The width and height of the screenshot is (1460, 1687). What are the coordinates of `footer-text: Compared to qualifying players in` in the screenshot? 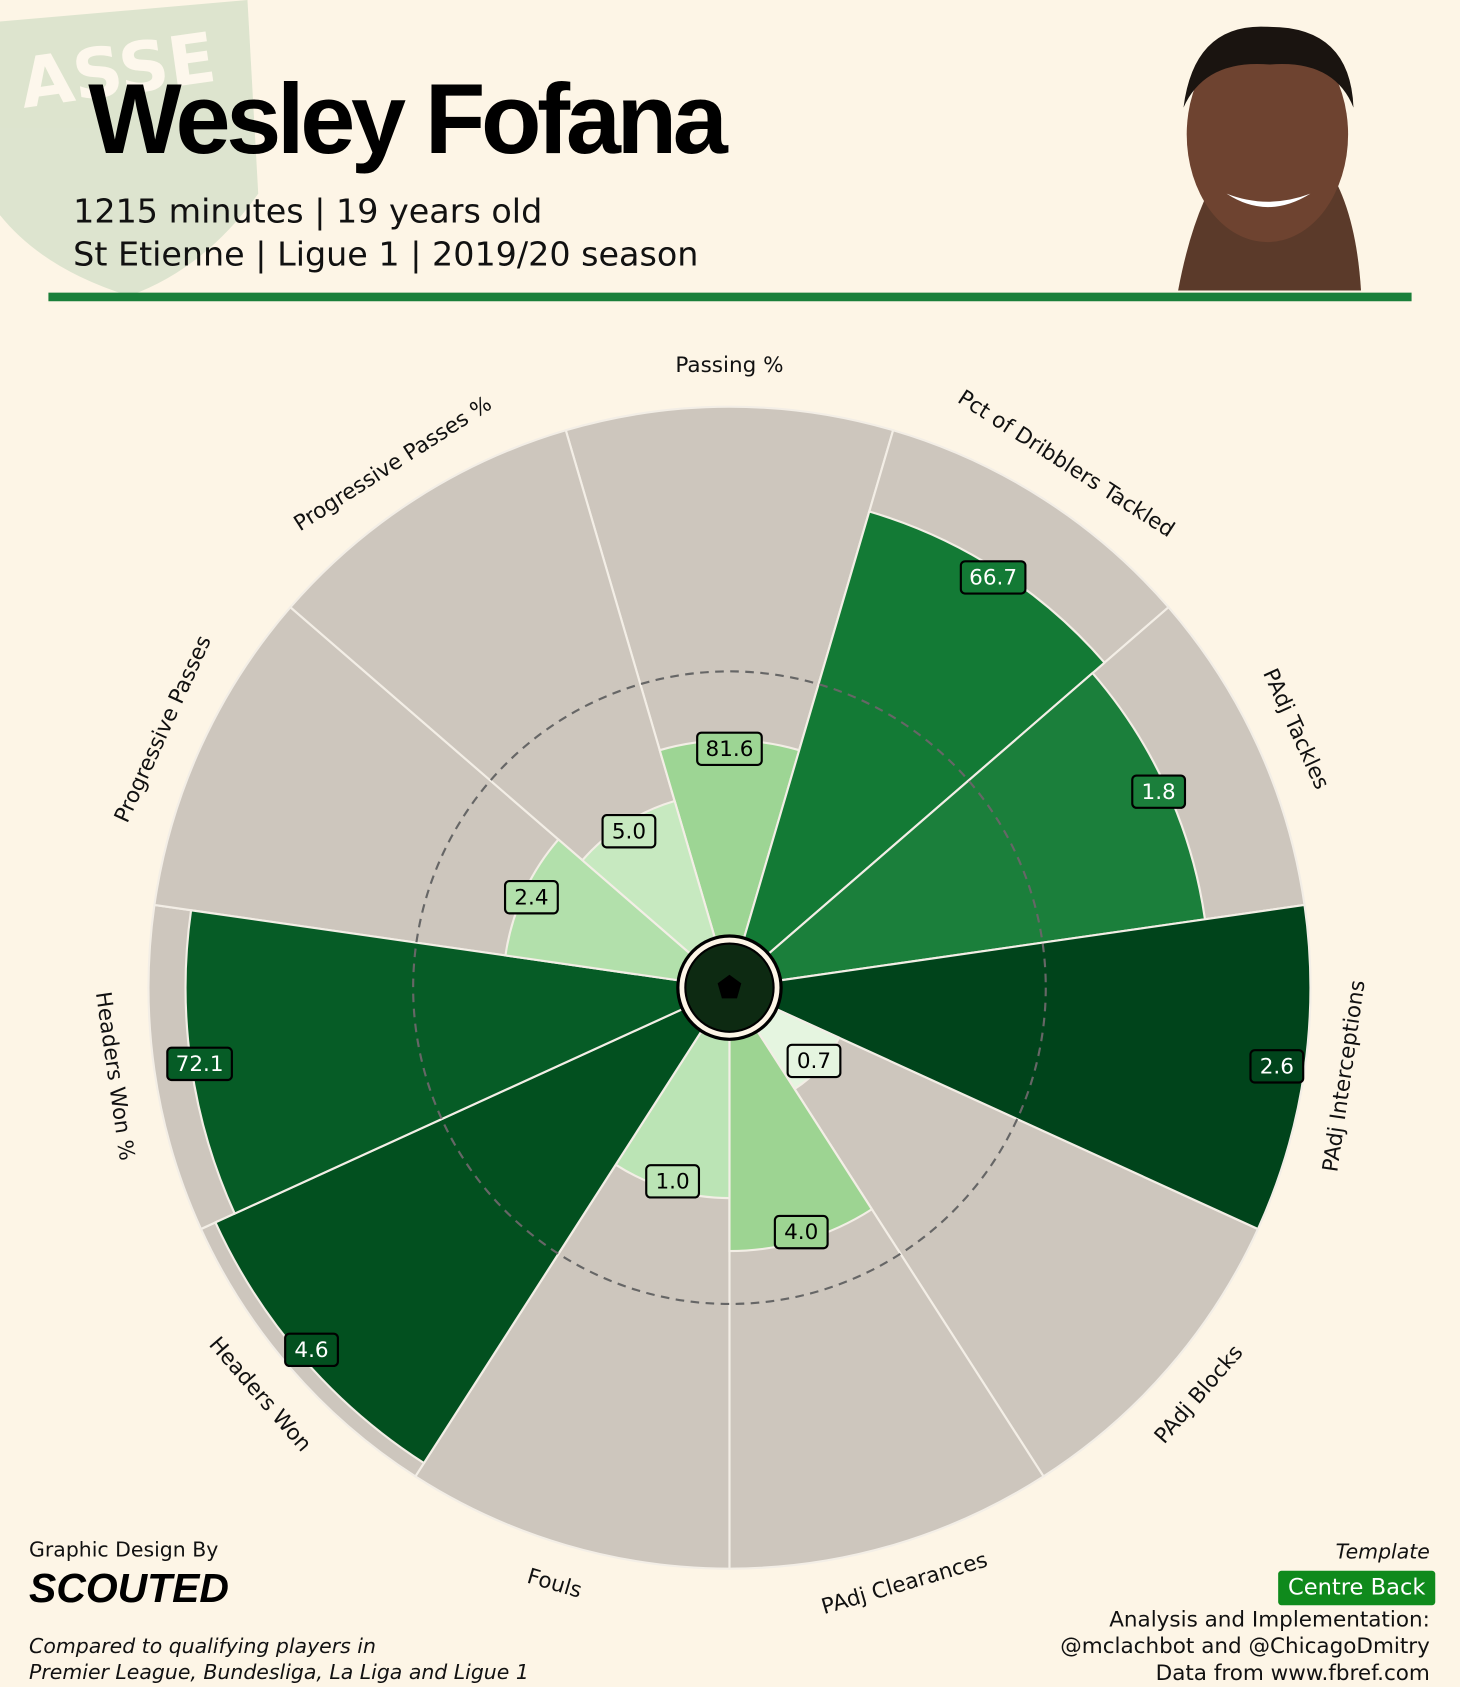 It's located at (202, 1646).